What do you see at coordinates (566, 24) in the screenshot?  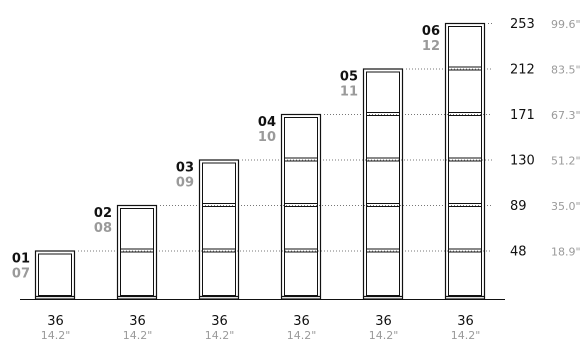 I see `height-label-in: 99.6"` at bounding box center [566, 24].